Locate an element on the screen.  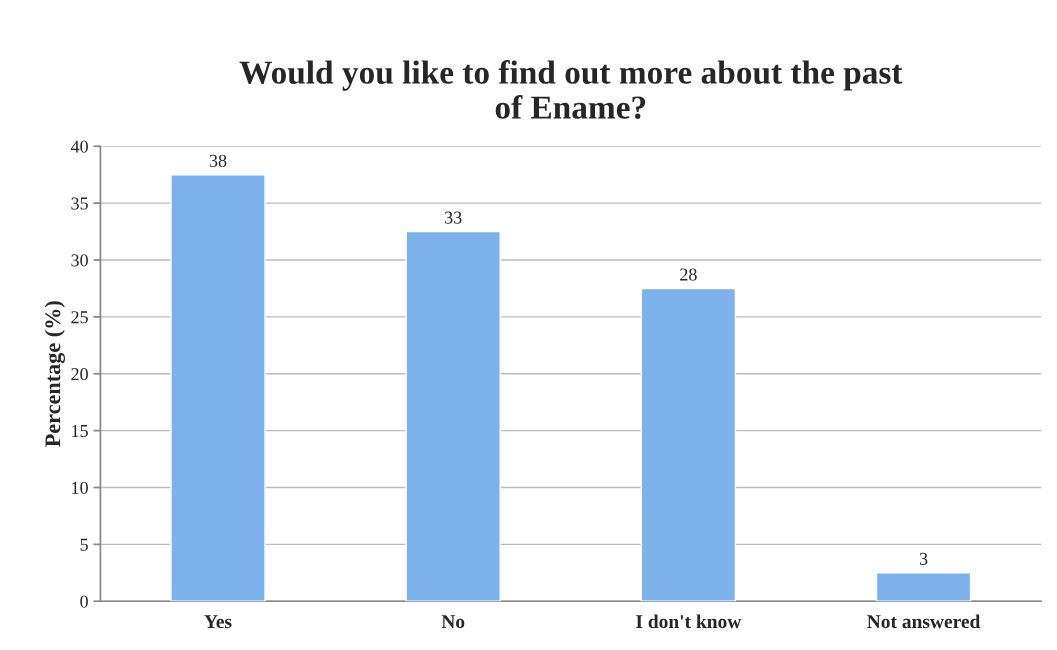
chart-title: Would you like to find out more about the past of Ename? is located at coordinates (571, 89).